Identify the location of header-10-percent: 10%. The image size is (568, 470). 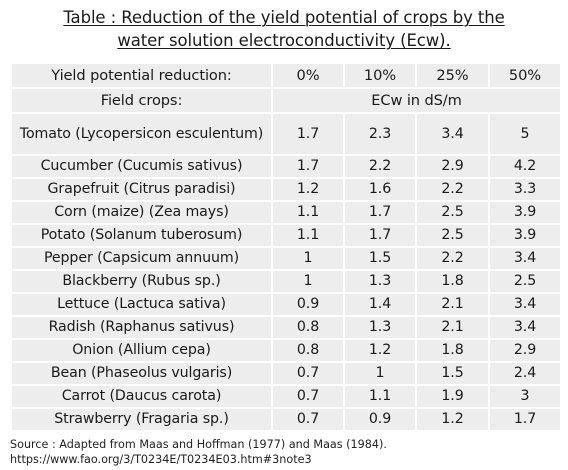
(380, 75).